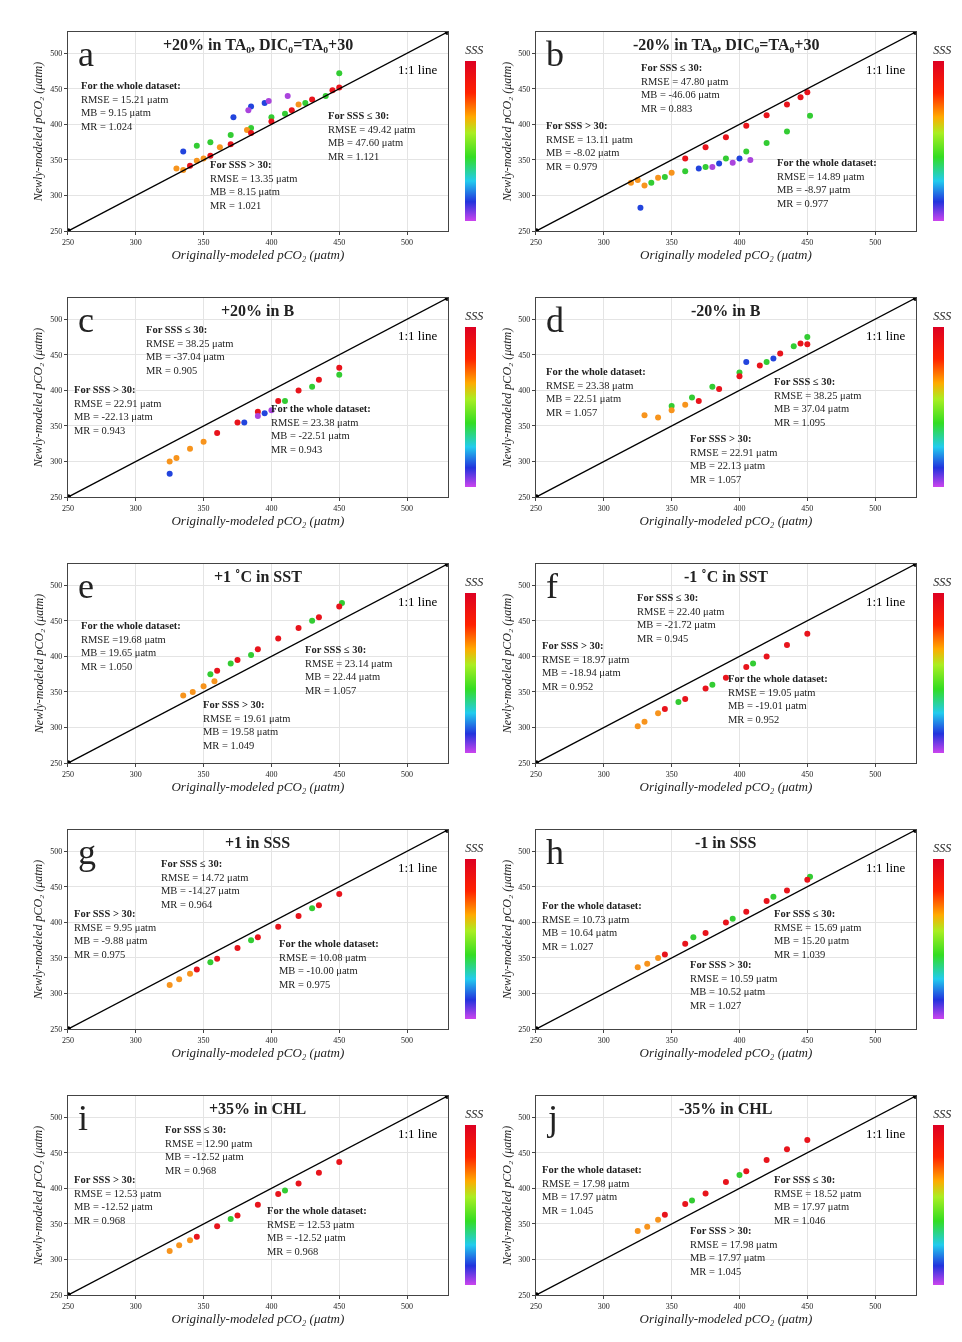 This screenshot has width=962, height=1342. Describe the element at coordinates (38, 664) in the screenshot. I see `y-axis-title: Newly-modeled pCO₂ (μatm)` at that location.